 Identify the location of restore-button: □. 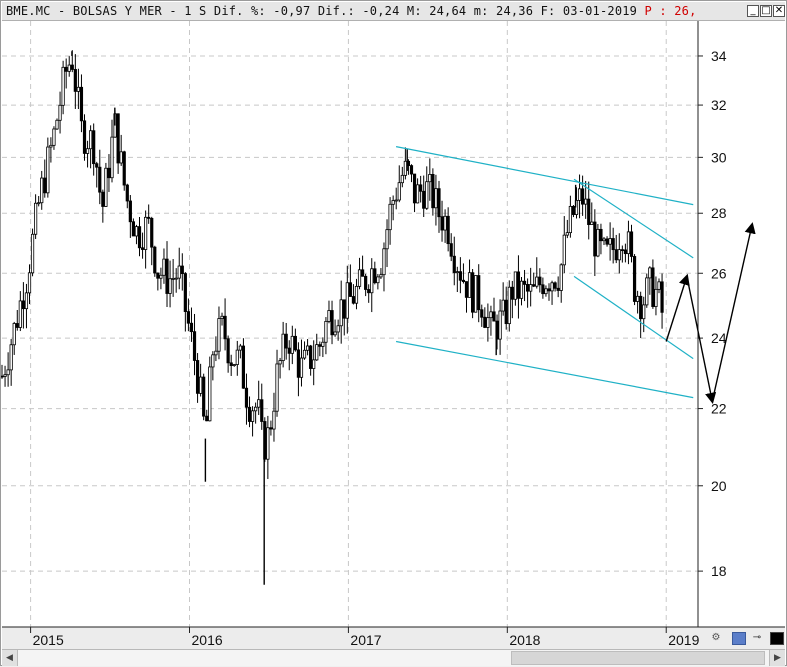
(766, 11).